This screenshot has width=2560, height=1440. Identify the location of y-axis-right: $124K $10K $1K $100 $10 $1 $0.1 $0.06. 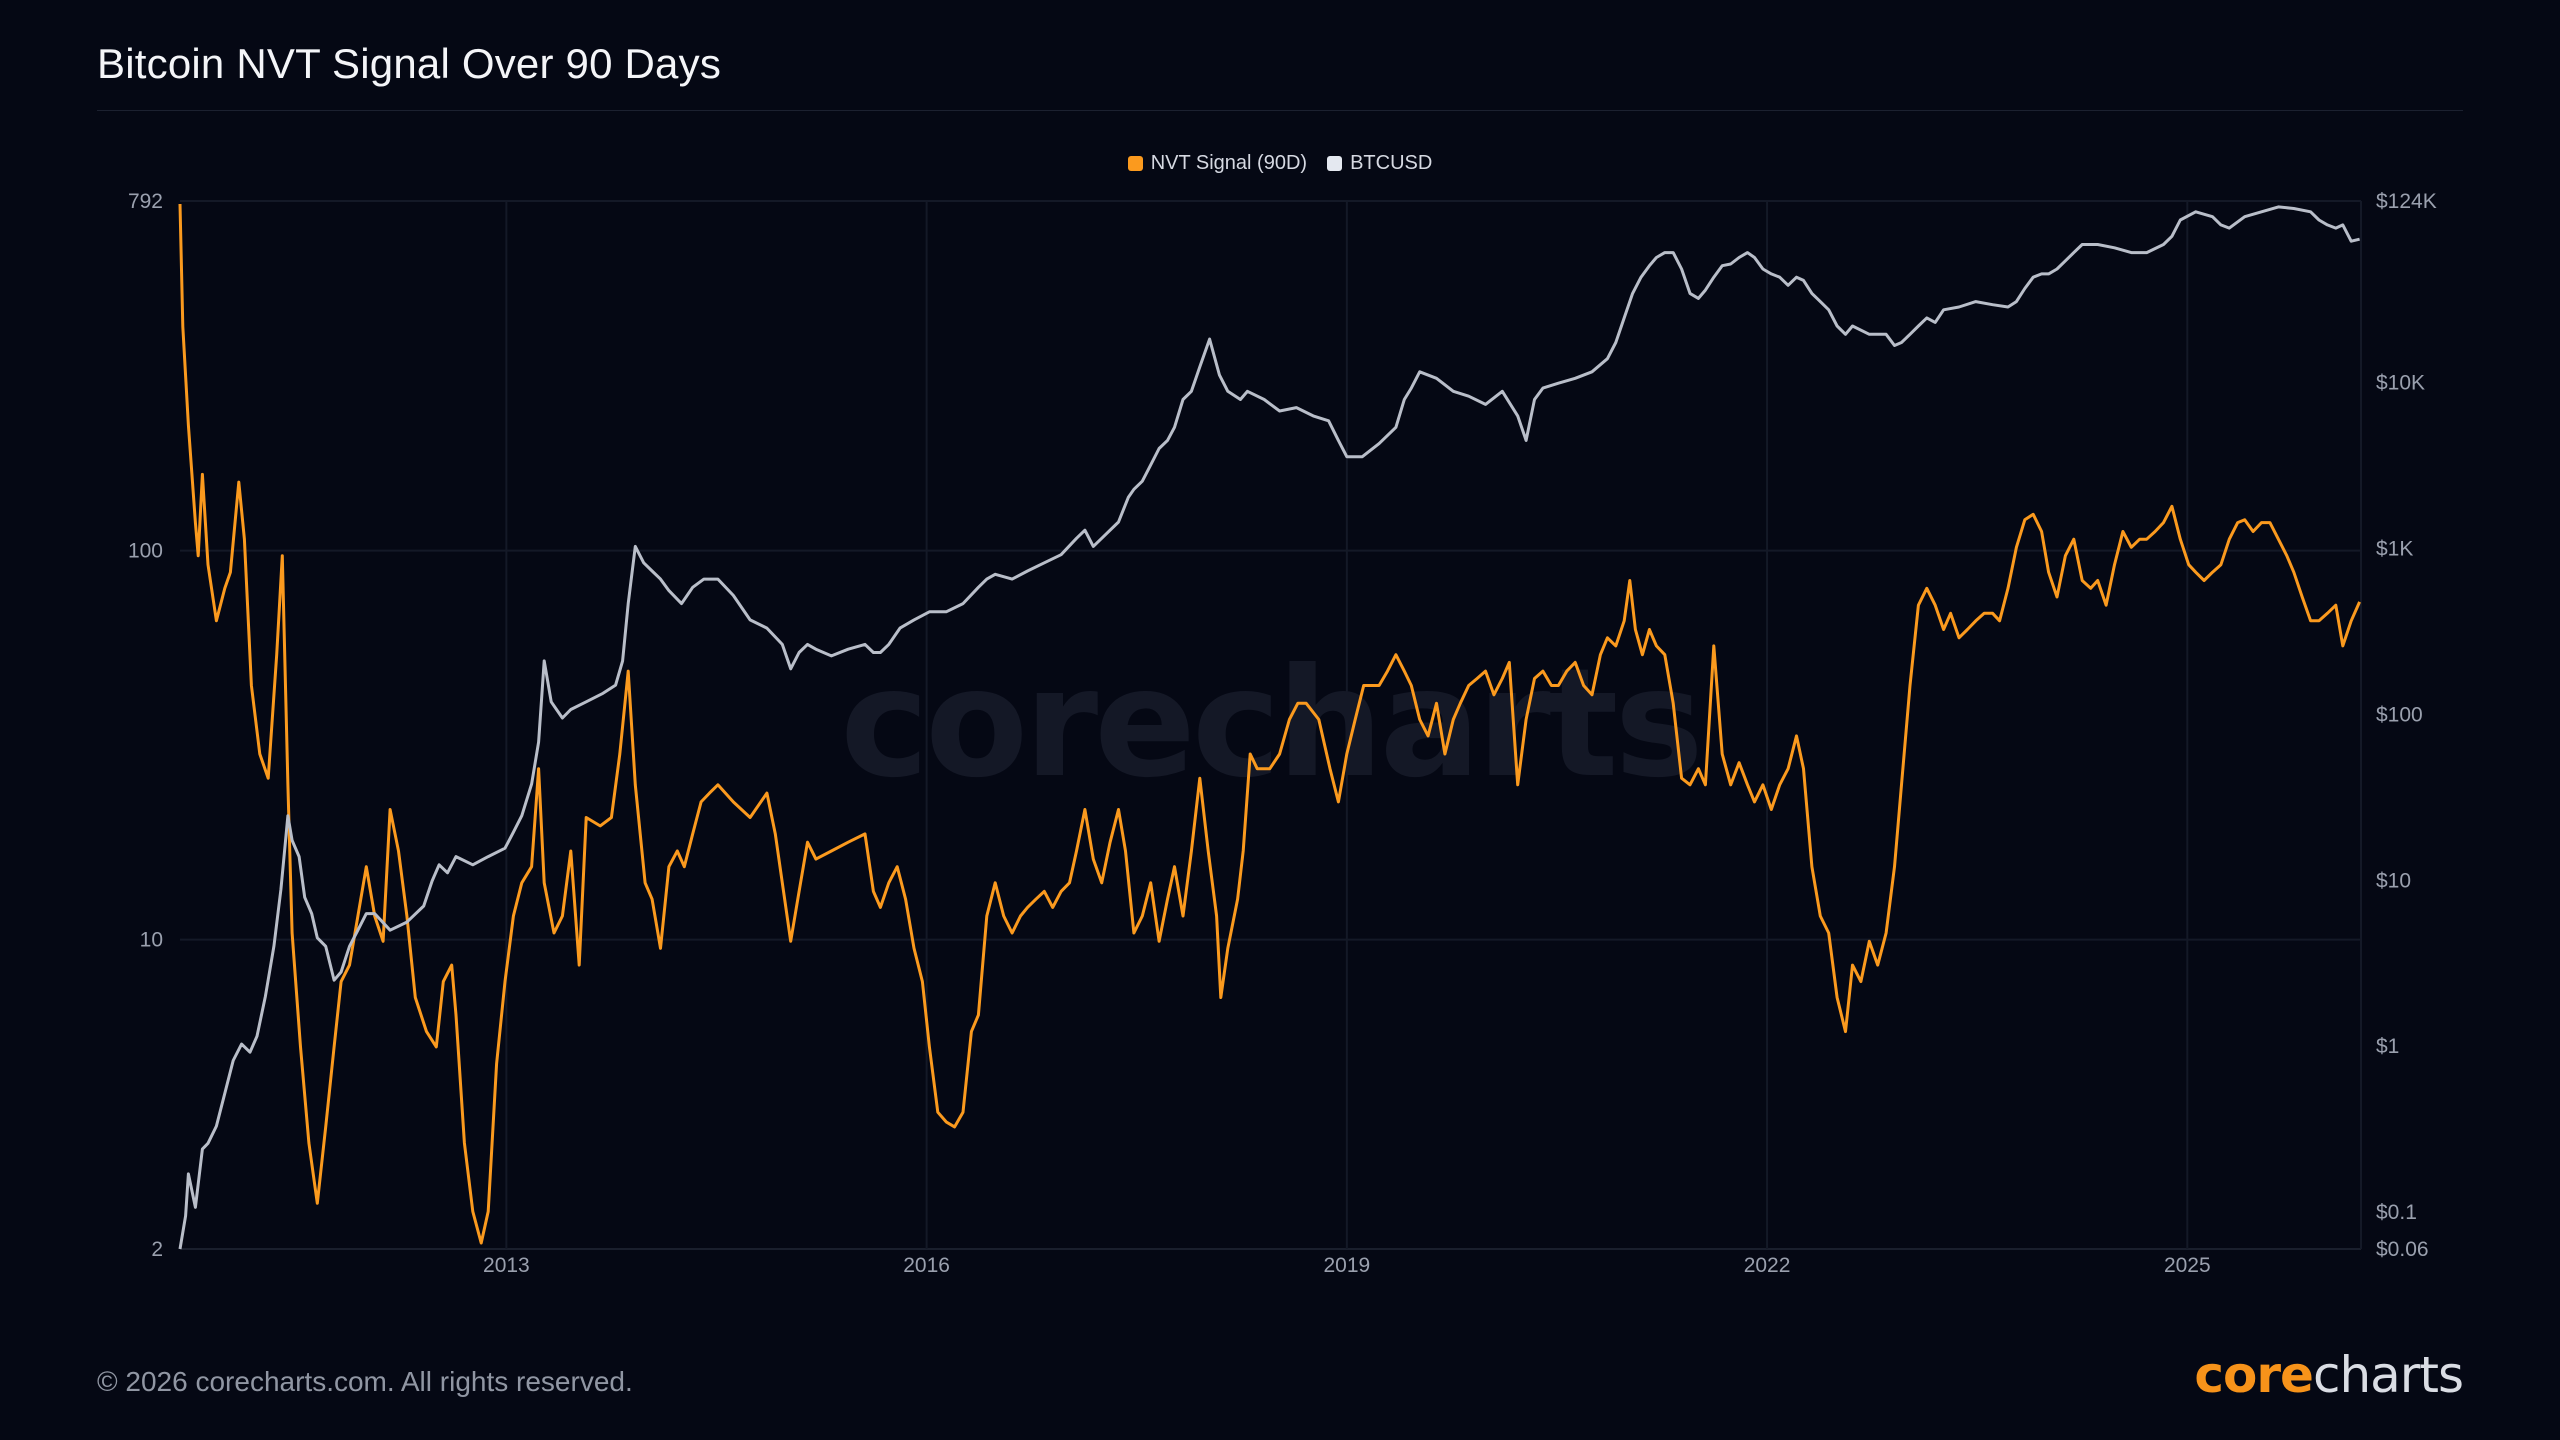
(2406, 725).